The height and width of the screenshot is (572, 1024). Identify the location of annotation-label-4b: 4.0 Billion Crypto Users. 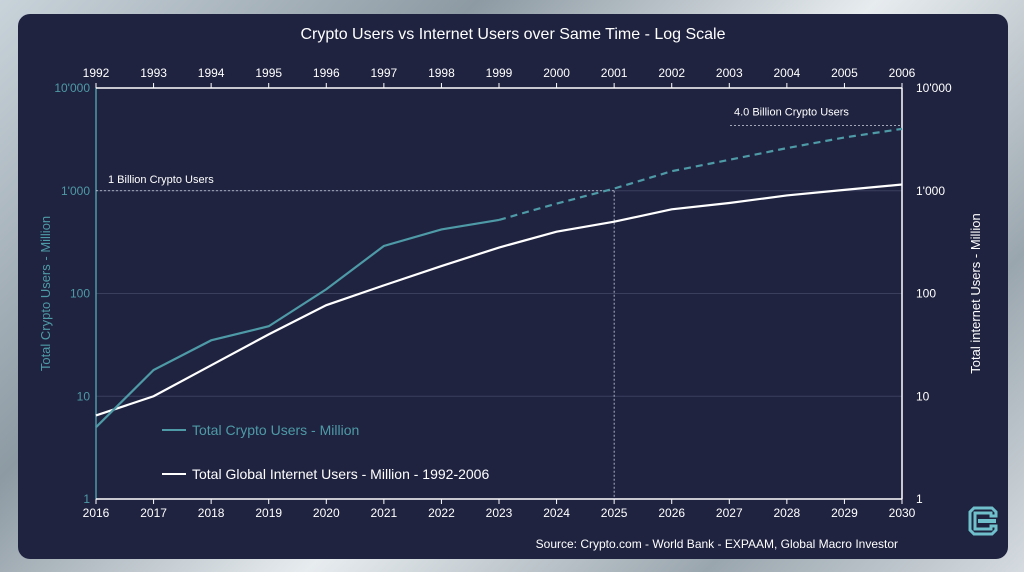
(791, 113).